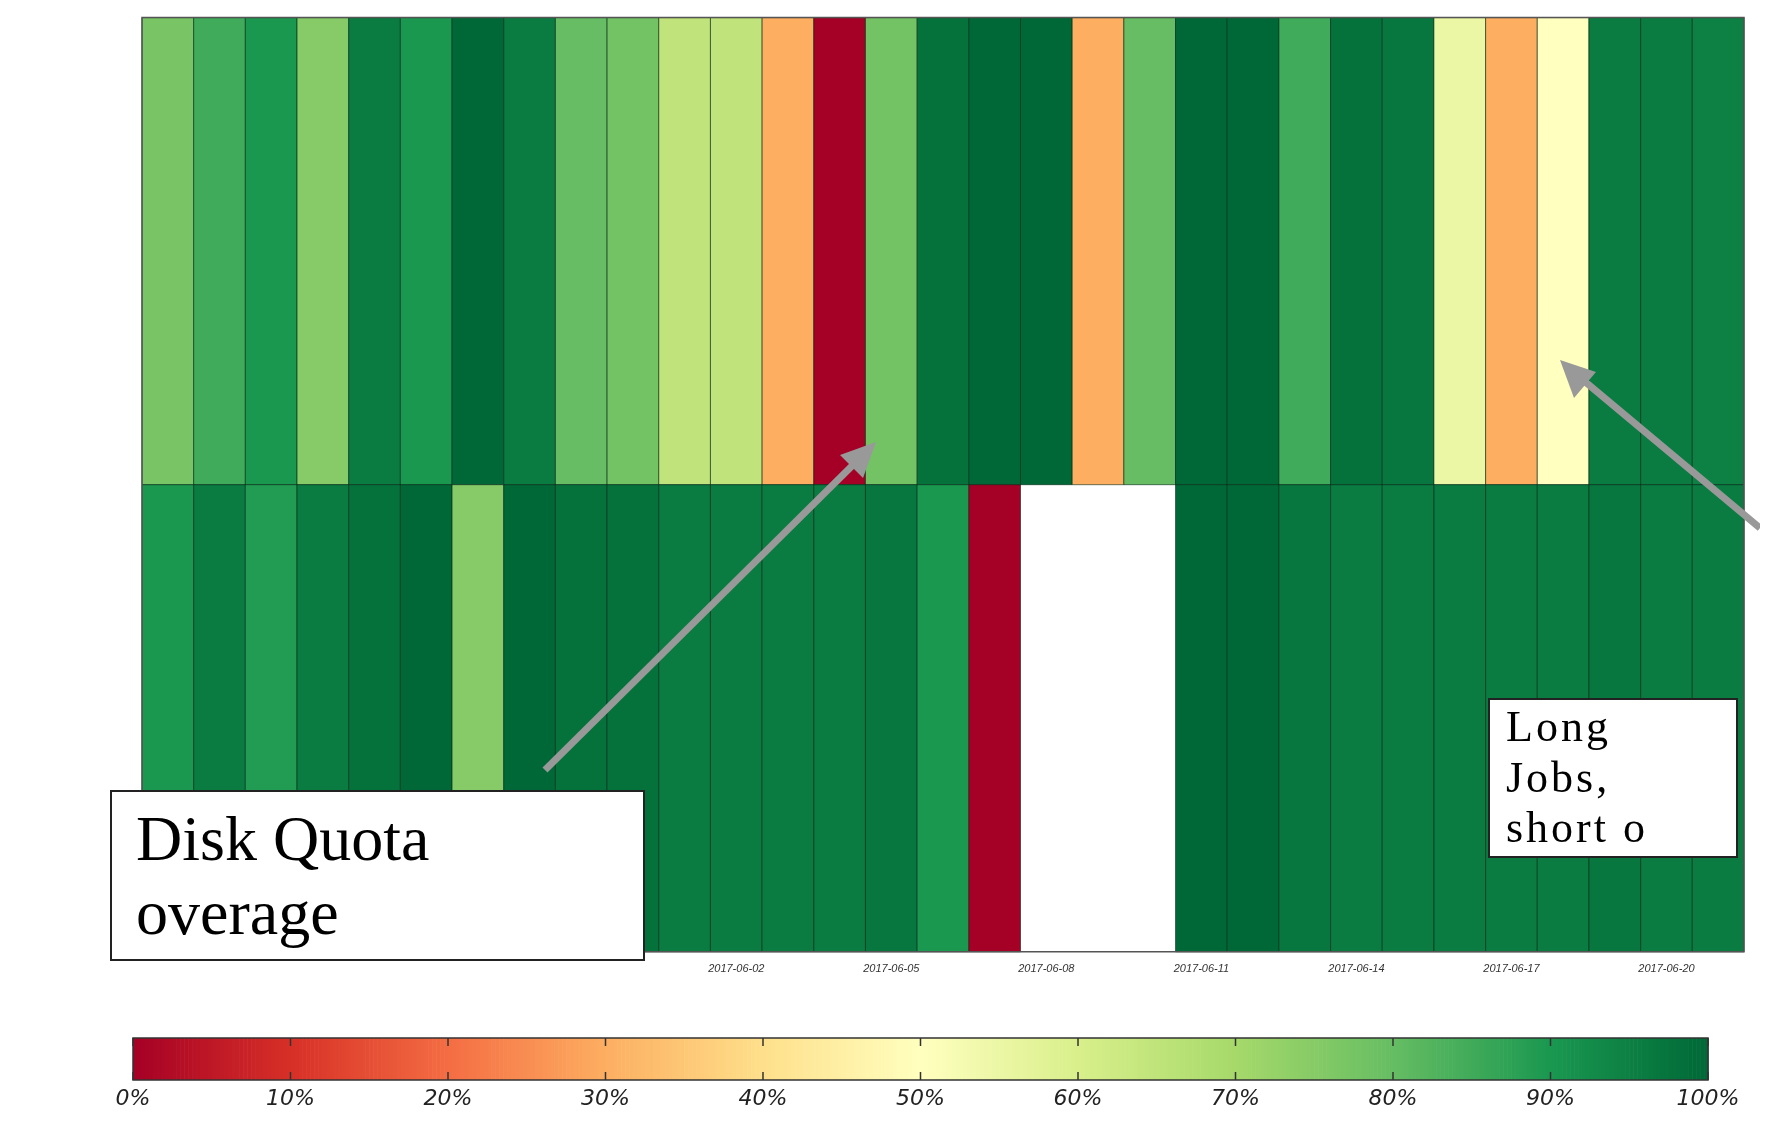 The height and width of the screenshot is (1129, 1768). Describe the element at coordinates (1078, 1097) in the screenshot. I see `color-bar-label: 60%` at that location.